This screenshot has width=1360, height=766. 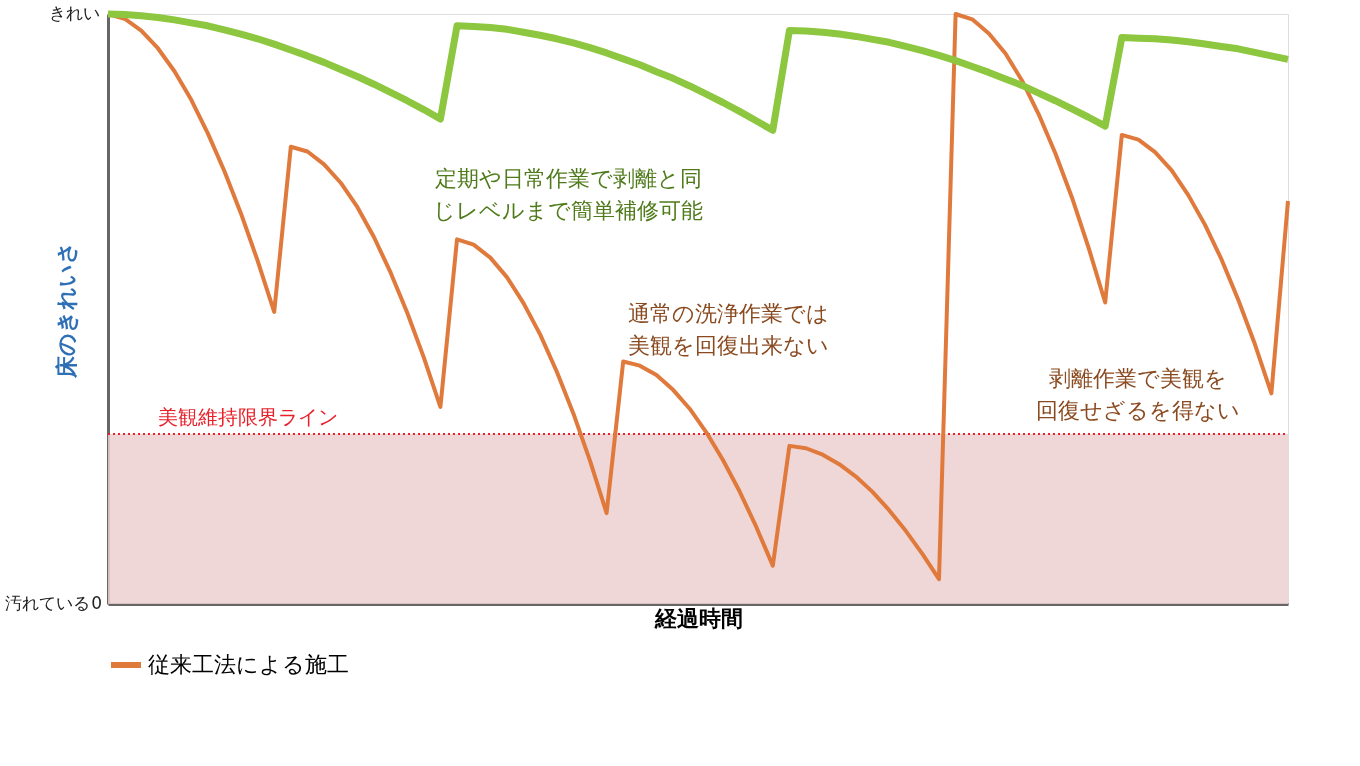 I want to click on text: きれい, so click(x=74, y=13).